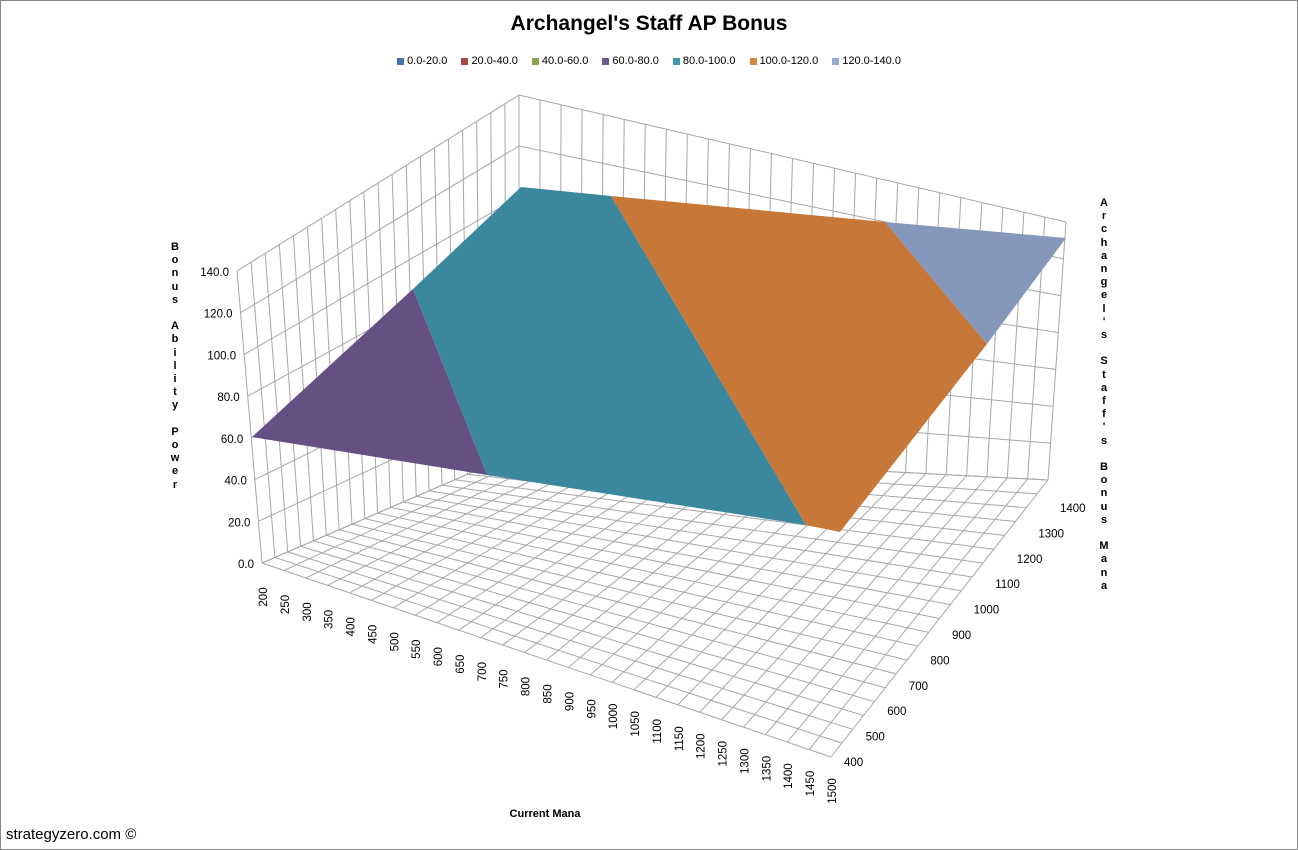  Describe the element at coordinates (592, 708) in the screenshot. I see `tick-label: 950` at that location.